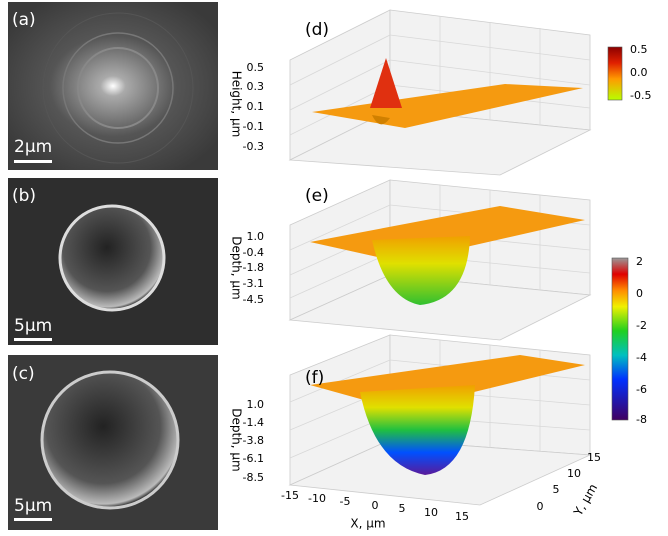  I want to click on x-tick-label: -10, so click(317, 498).